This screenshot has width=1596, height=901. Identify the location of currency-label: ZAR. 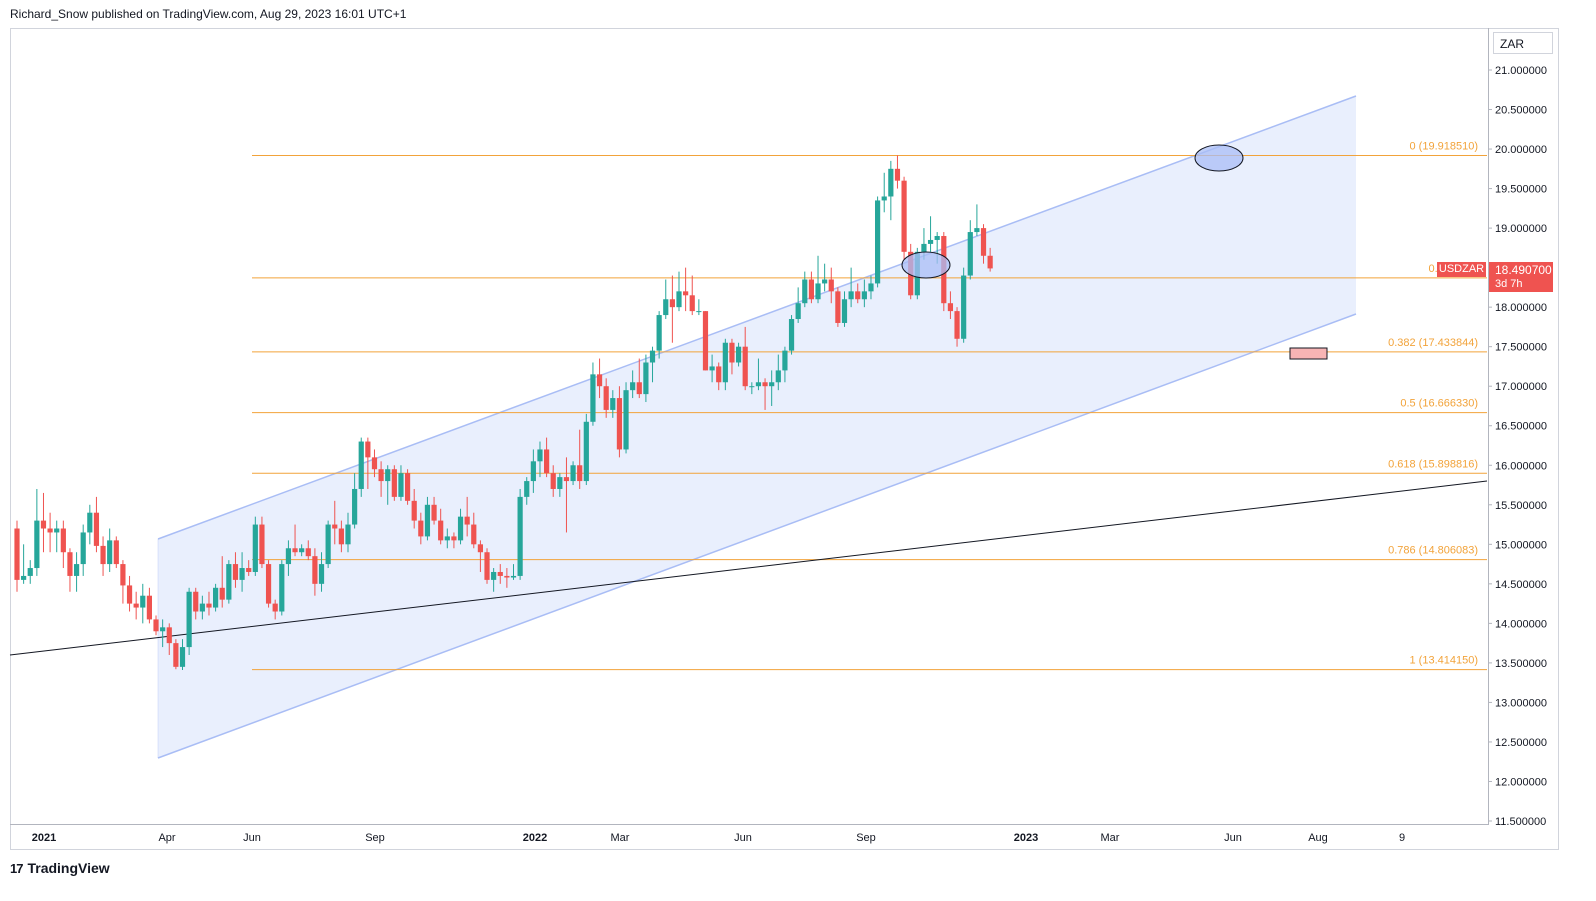
(1523, 43).